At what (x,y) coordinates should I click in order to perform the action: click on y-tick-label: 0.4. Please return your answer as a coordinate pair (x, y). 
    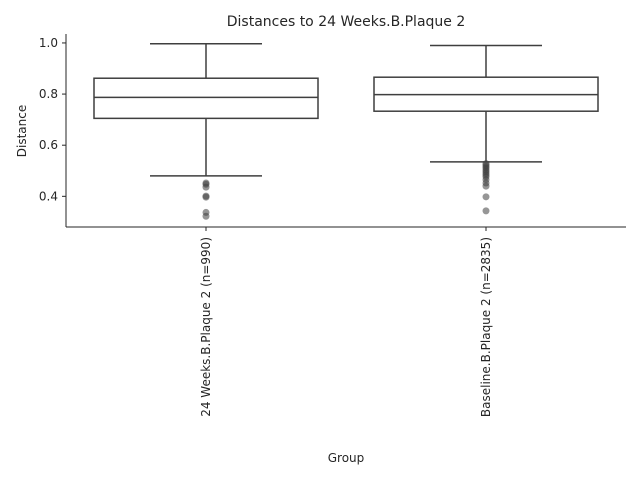
    Looking at the image, I should click on (48, 196).